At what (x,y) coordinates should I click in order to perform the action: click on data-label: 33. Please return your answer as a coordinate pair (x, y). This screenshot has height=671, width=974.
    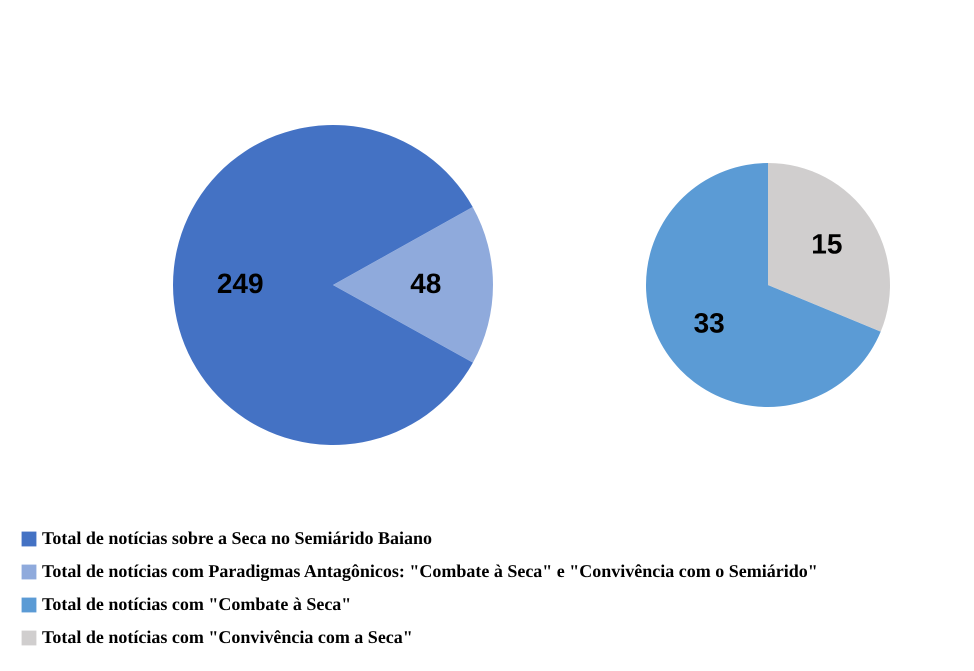
    Looking at the image, I should click on (709, 322).